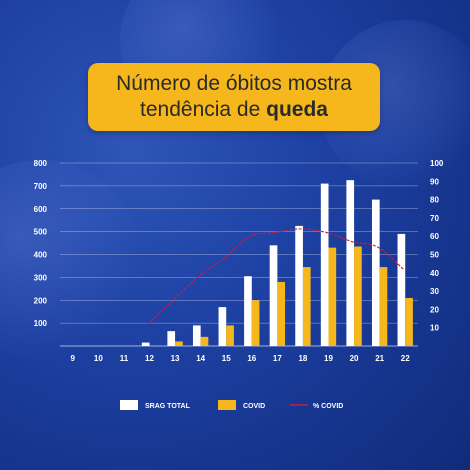 The image size is (470, 470). What do you see at coordinates (124, 358) in the screenshot?
I see `x-tick-label: 11` at bounding box center [124, 358].